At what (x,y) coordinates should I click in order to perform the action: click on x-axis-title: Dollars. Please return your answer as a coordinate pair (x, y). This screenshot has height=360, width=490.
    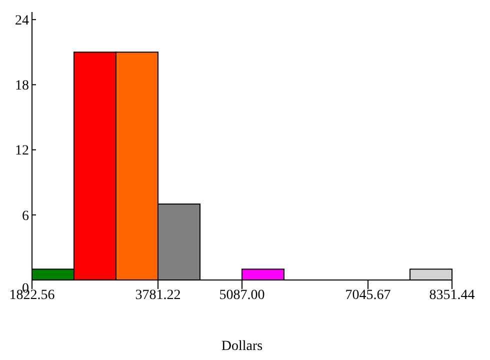
    Looking at the image, I should click on (242, 346).